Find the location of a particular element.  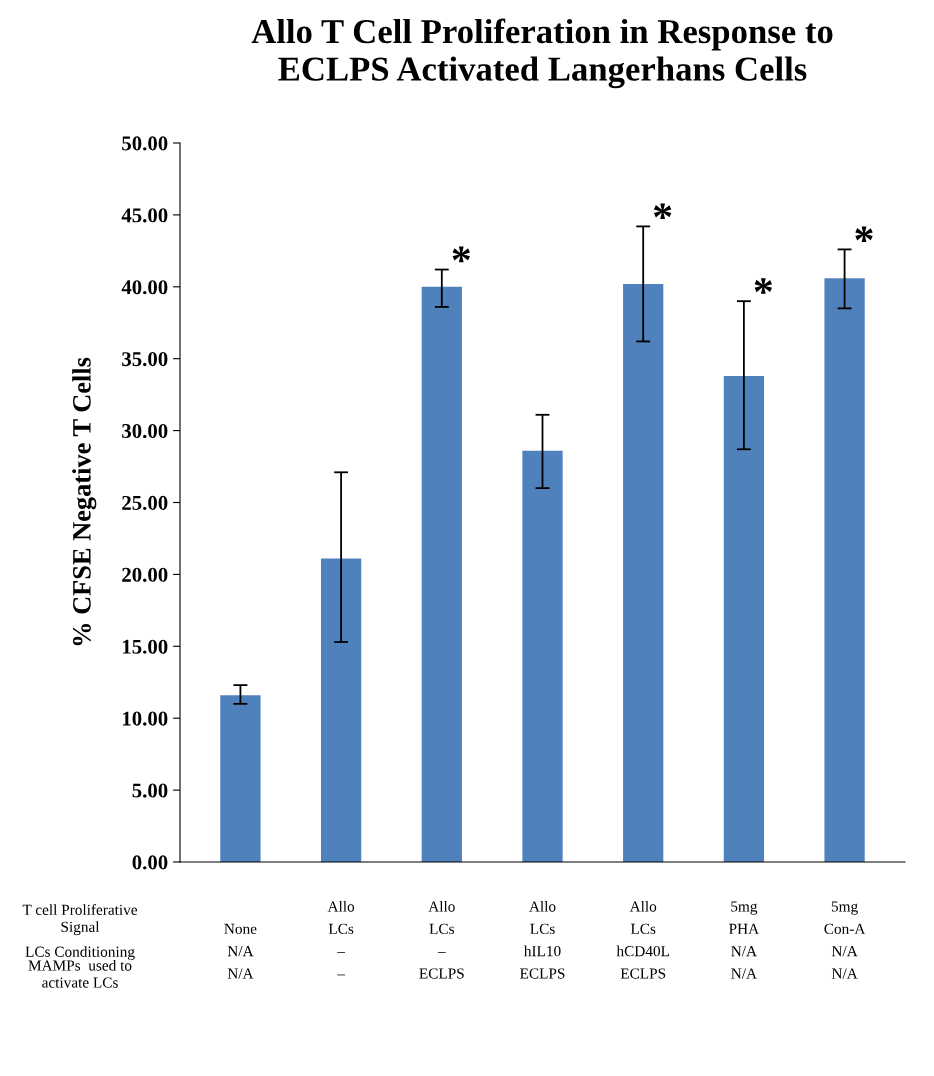

y-tick-label: 35.00 is located at coordinates (145, 359).